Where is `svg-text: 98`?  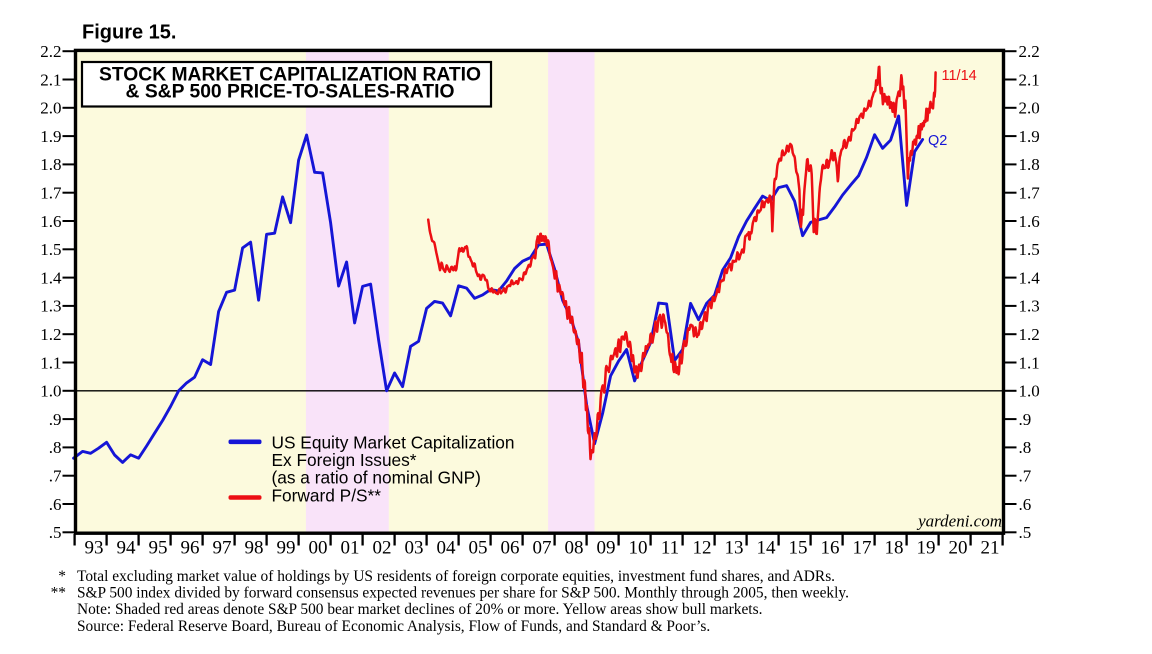 svg-text: 98 is located at coordinates (254, 548).